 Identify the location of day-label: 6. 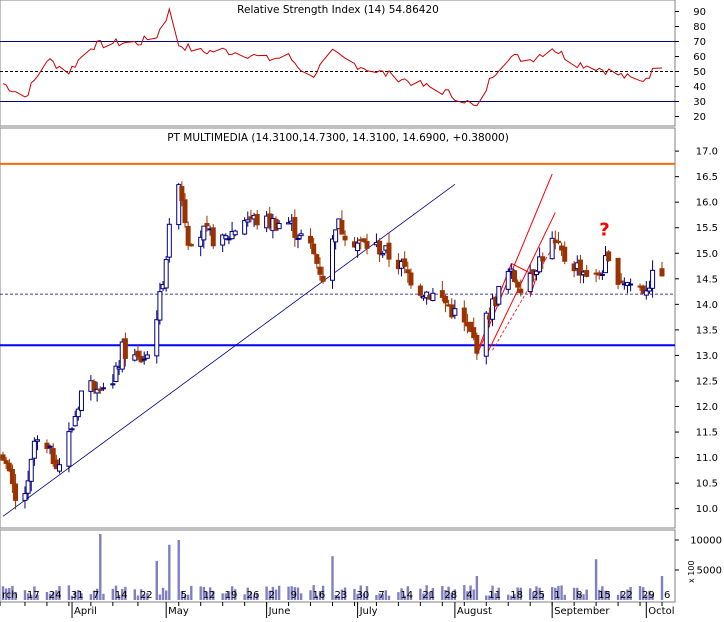
(667, 595).